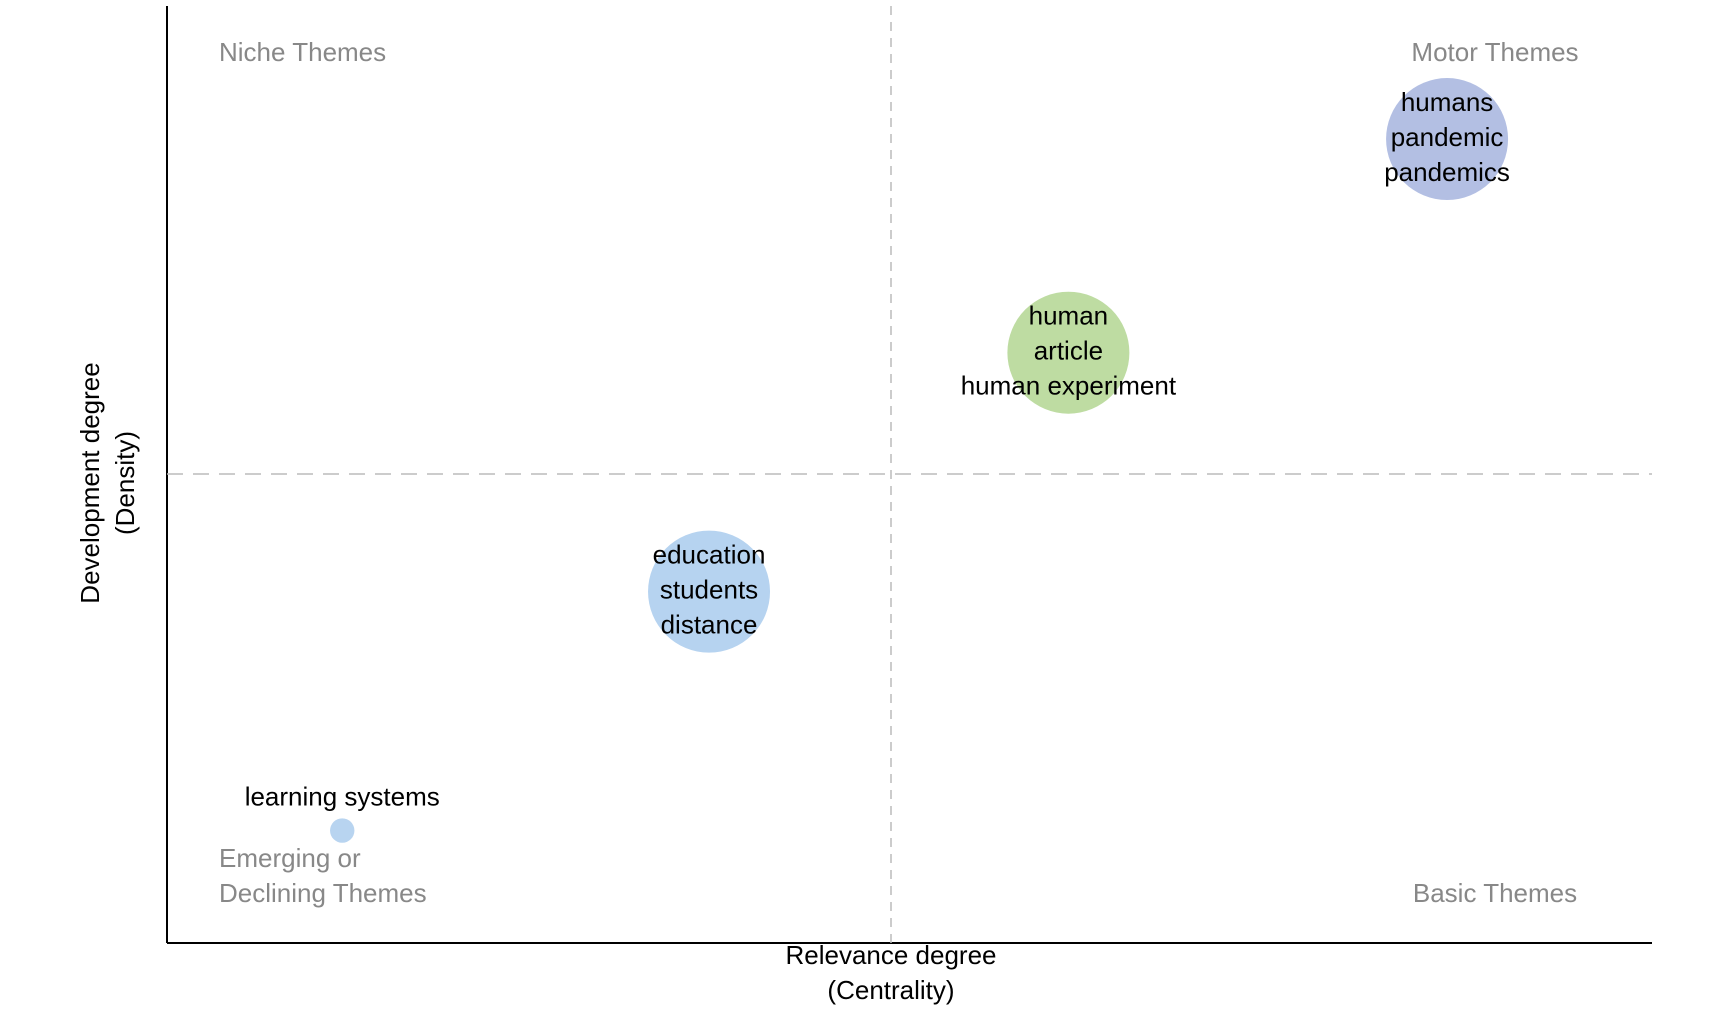 The height and width of the screenshot is (1009, 1725). I want to click on x-axis-label: Relevance degree, so click(890, 955).